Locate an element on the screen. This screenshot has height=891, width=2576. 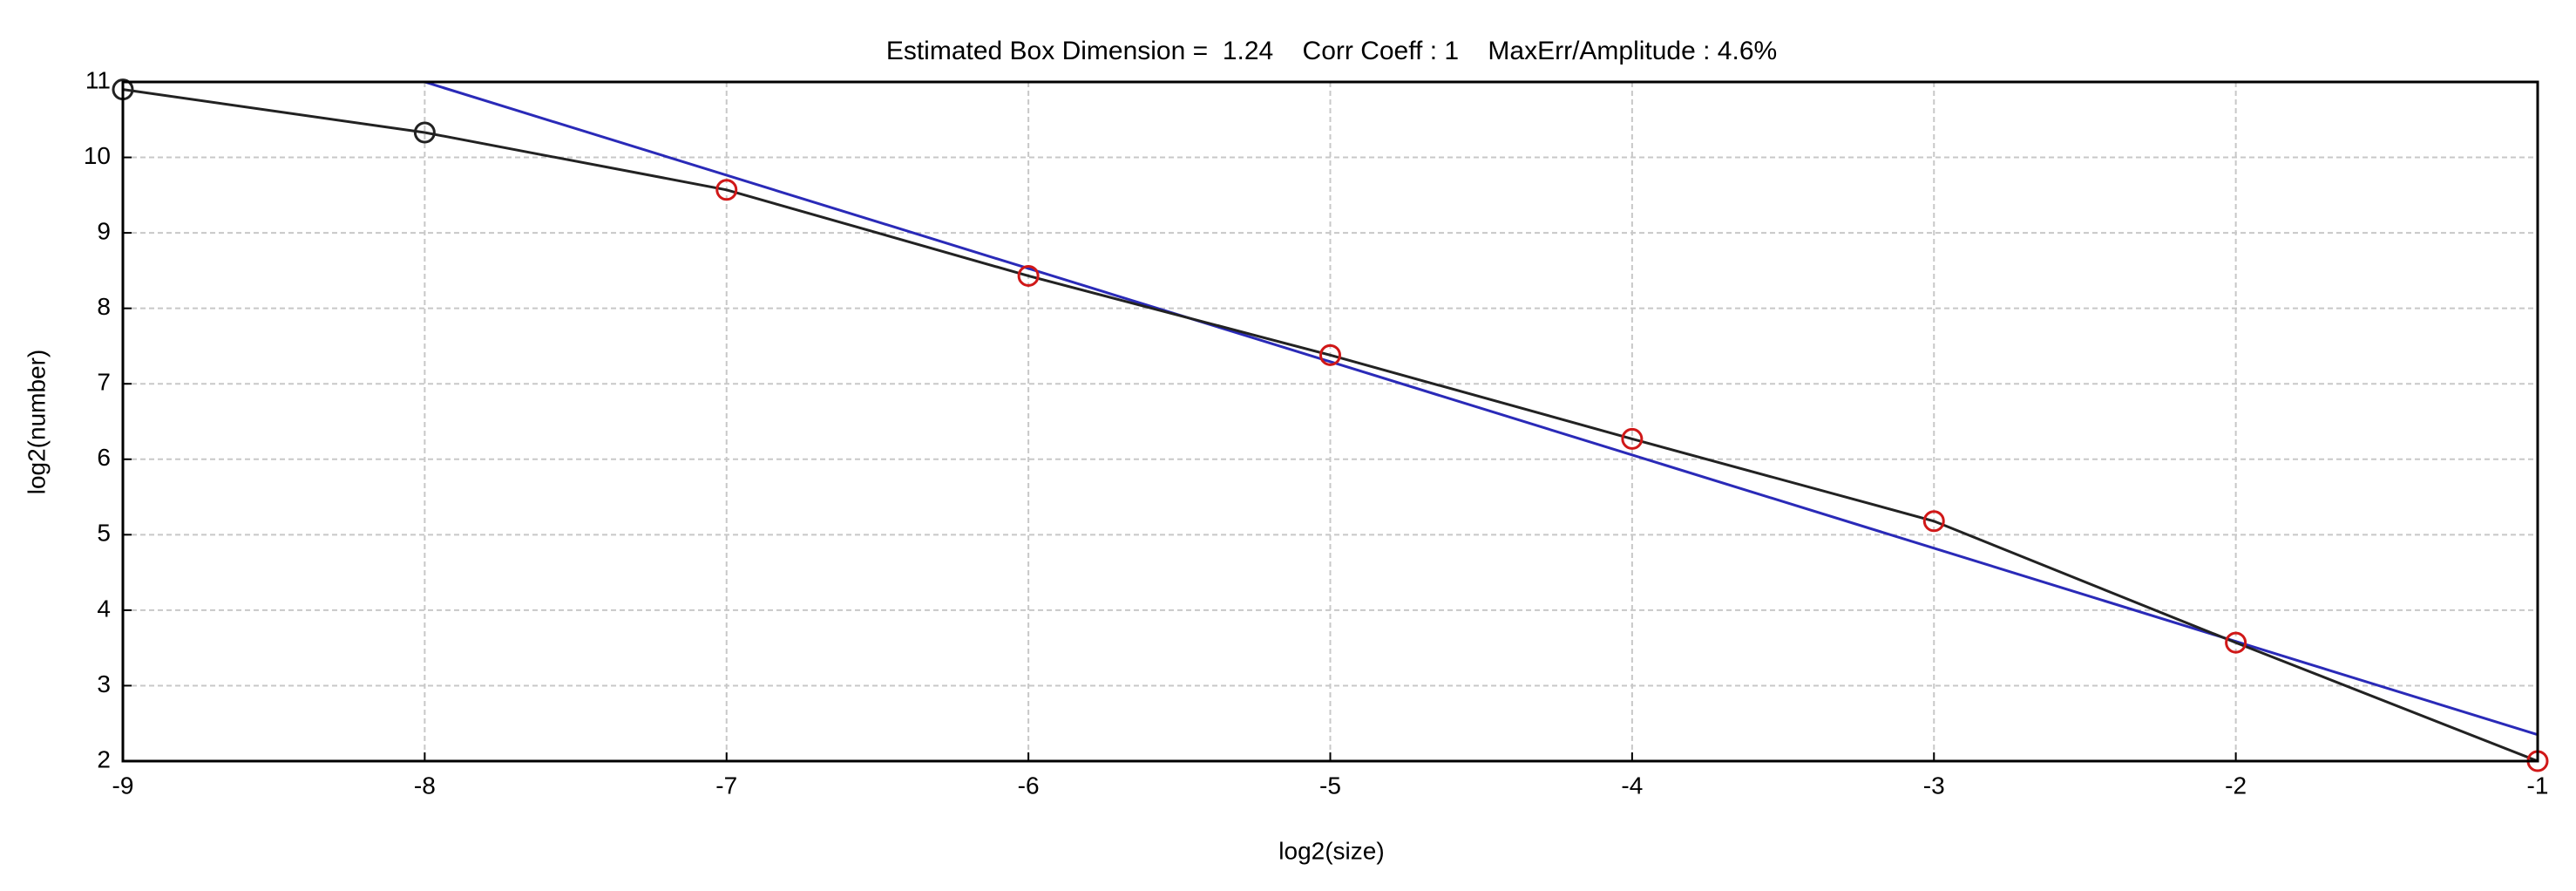
y-tick-label: 6 is located at coordinates (104, 458).